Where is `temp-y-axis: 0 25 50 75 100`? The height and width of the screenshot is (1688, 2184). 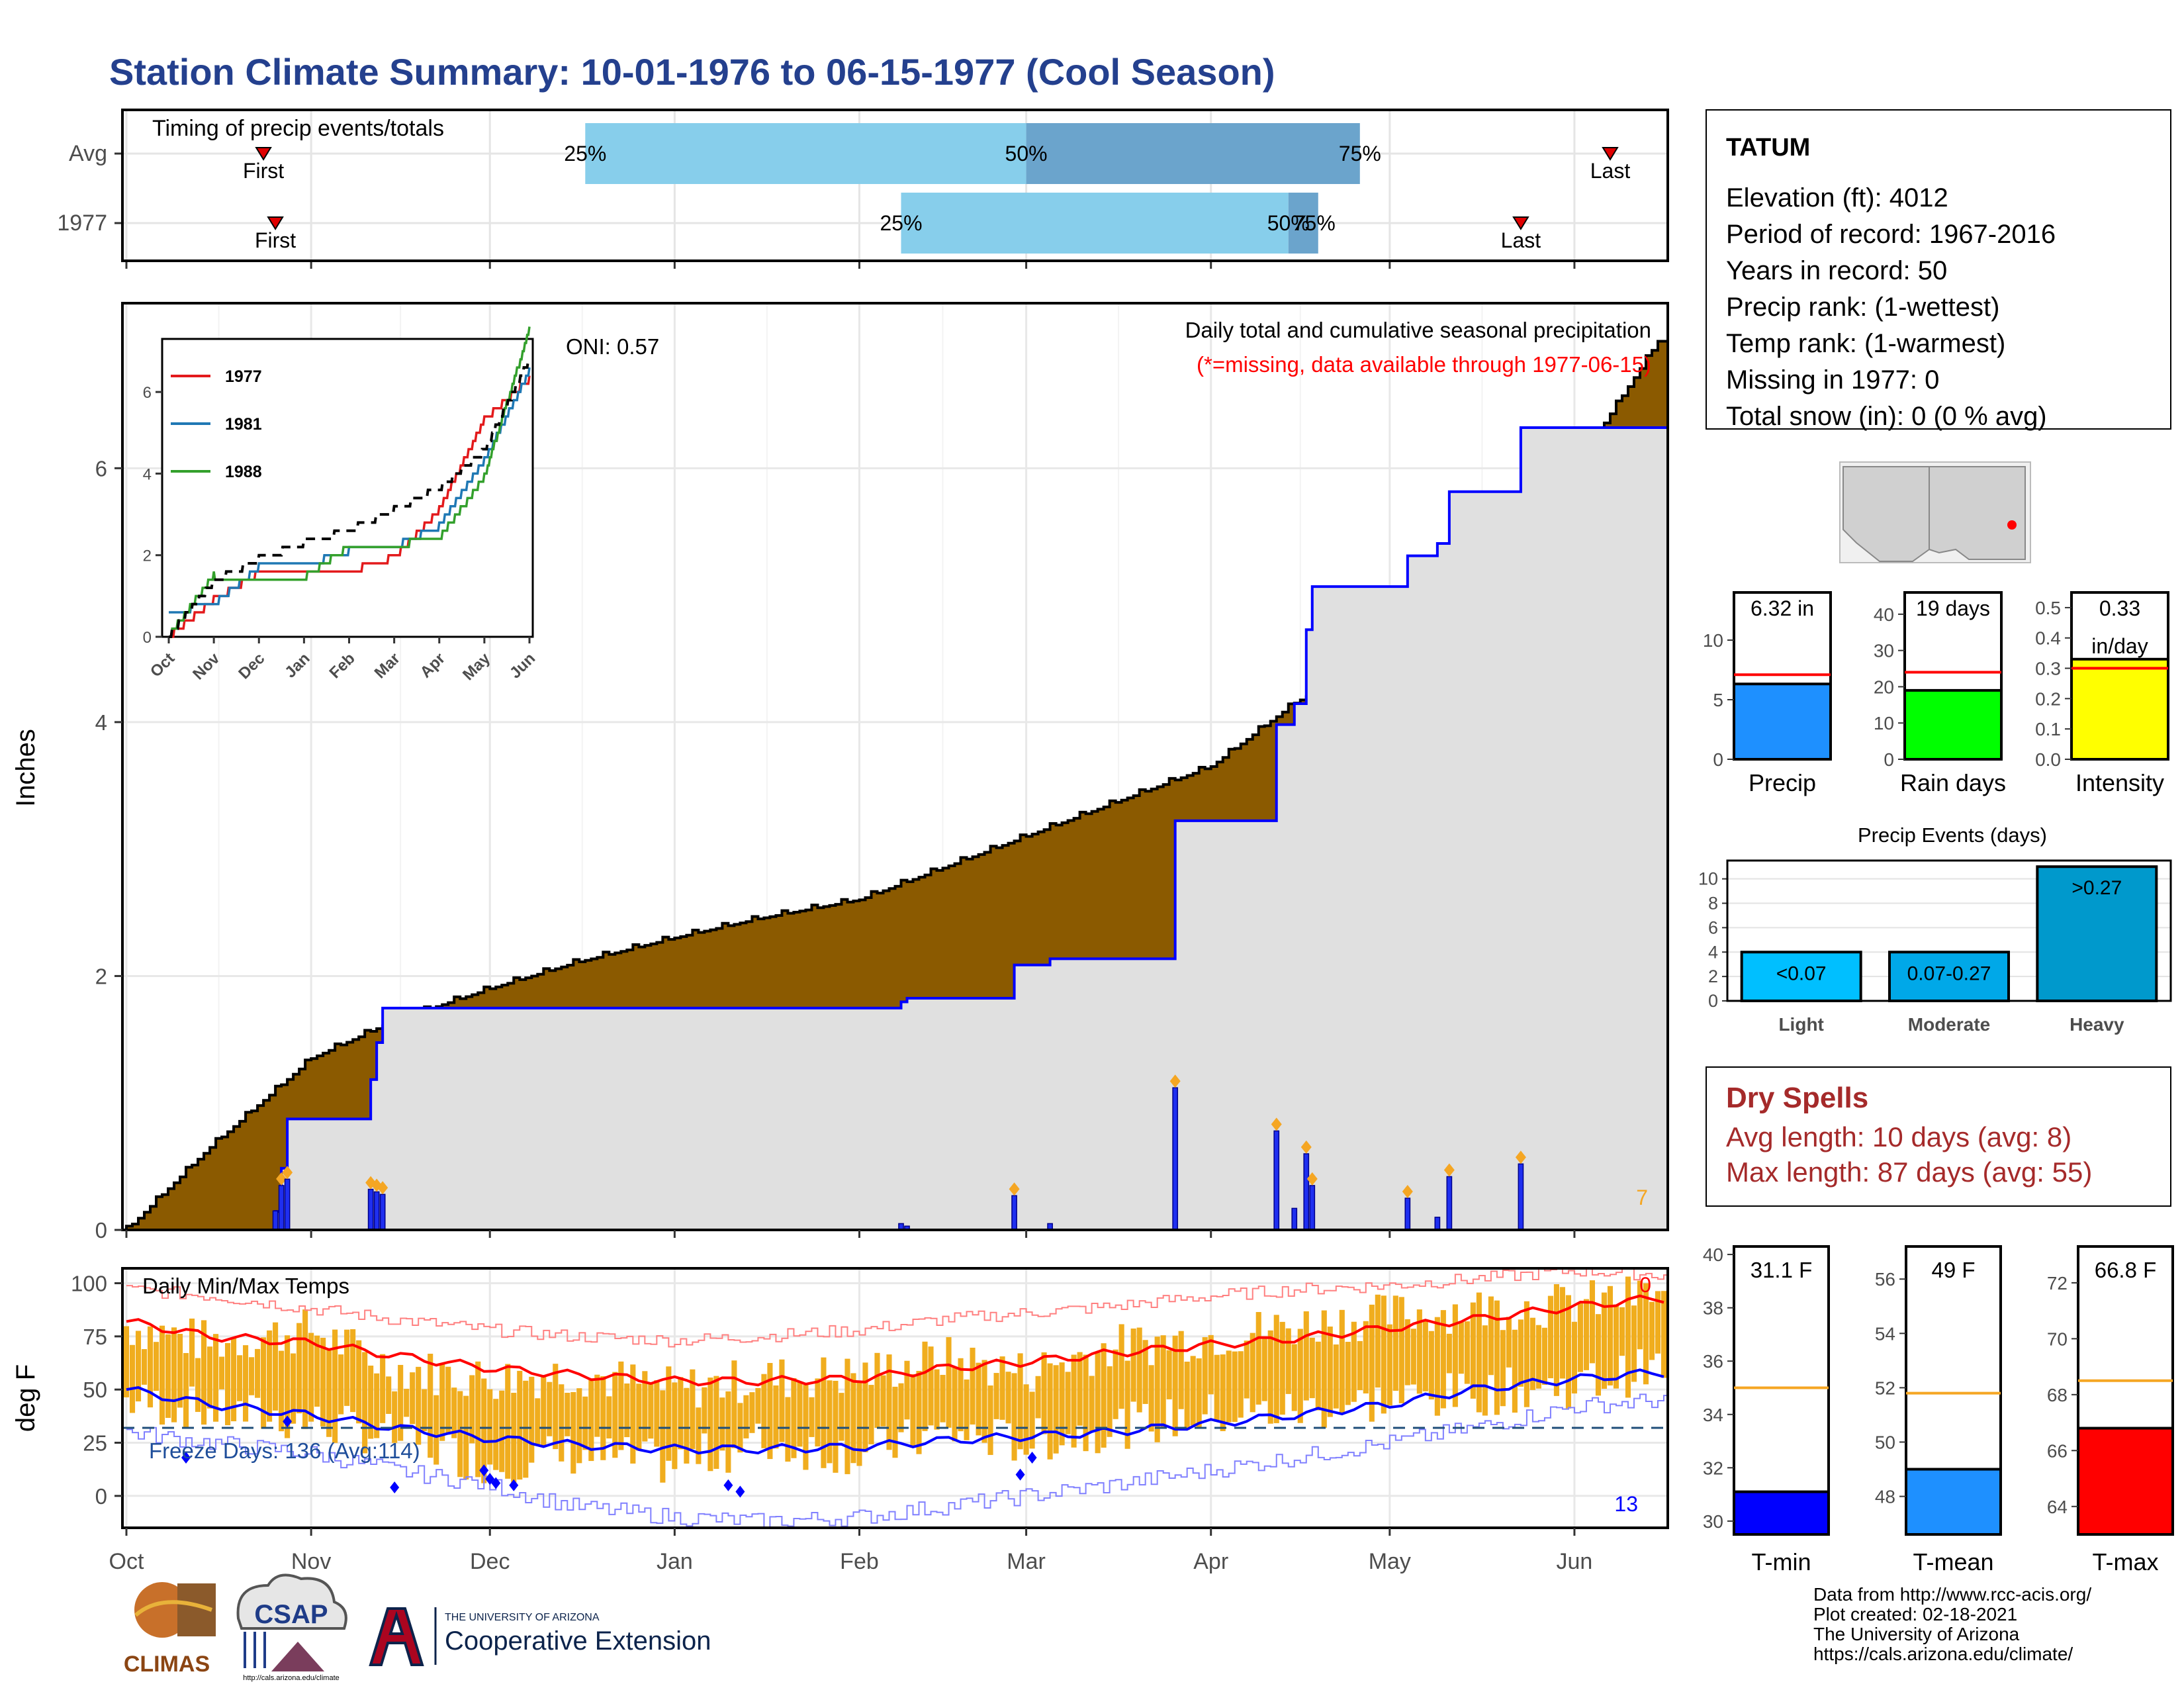
temp-y-axis: 0 25 50 75 100 is located at coordinates (97, 1390).